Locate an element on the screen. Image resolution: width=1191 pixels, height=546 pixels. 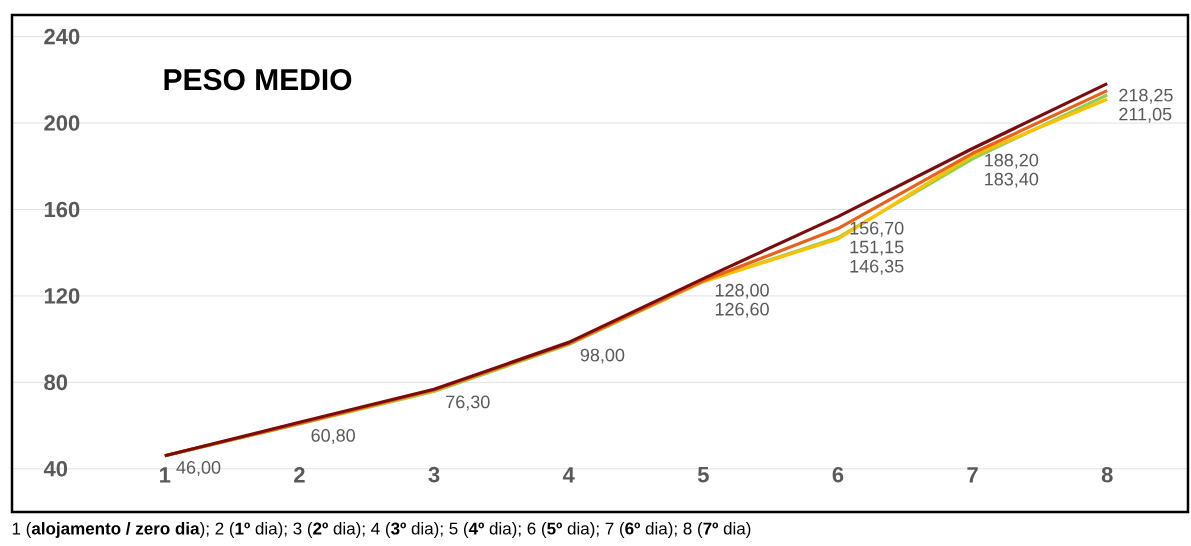
x-tick-label: 5 is located at coordinates (703, 475).